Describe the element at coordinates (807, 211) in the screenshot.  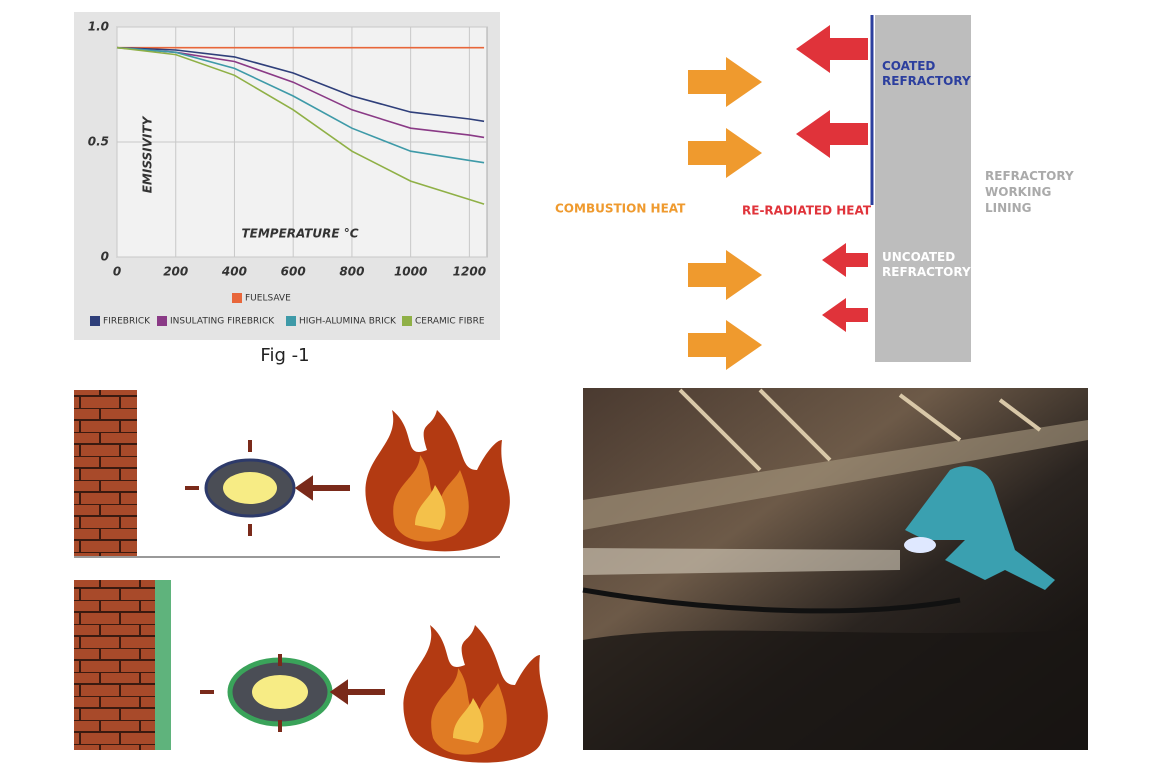
I see `reradiated-label: RE-RADIATED HEAT` at that location.